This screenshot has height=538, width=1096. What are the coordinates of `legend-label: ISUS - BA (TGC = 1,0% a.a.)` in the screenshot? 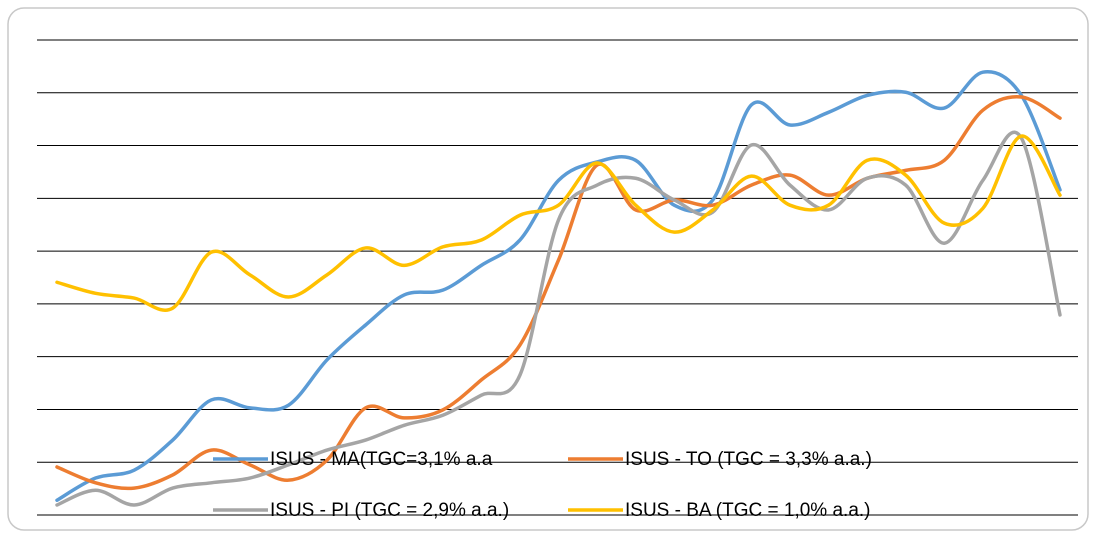 It's located at (748, 510).